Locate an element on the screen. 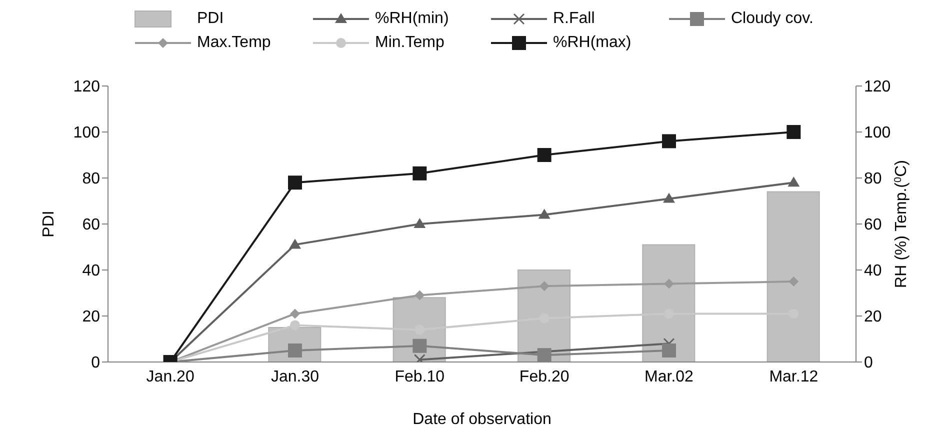  y2-tick-label: 0 is located at coordinates (868, 363).